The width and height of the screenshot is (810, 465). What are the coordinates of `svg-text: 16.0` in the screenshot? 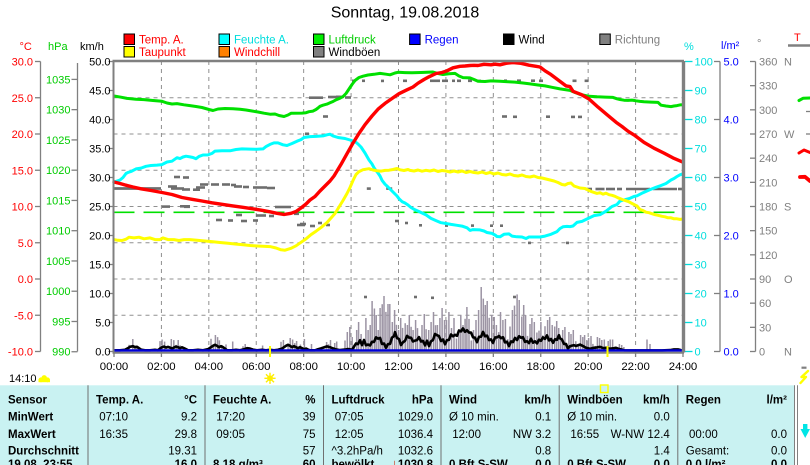 It's located at (186, 462).